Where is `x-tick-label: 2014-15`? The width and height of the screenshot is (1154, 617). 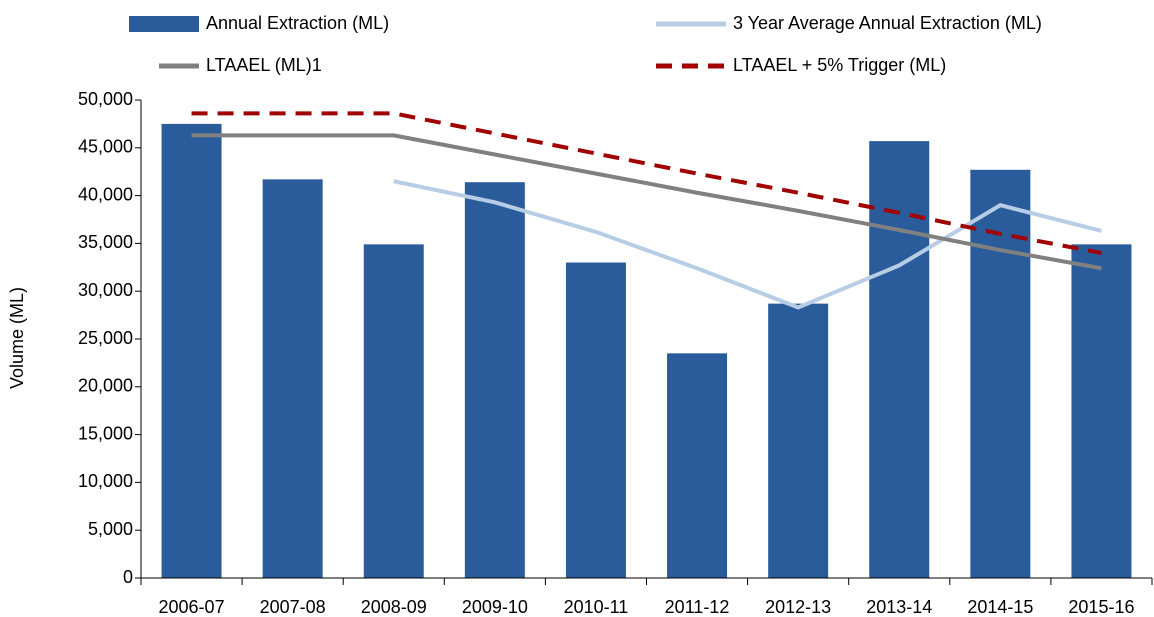 x-tick-label: 2014-15 is located at coordinates (1000, 607).